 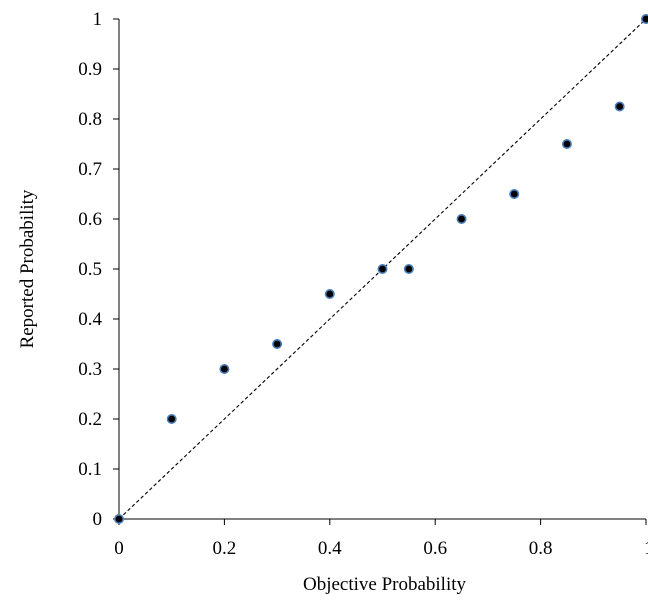 What do you see at coordinates (90, 269) in the screenshot?
I see `y-tick-label: 0.5` at bounding box center [90, 269].